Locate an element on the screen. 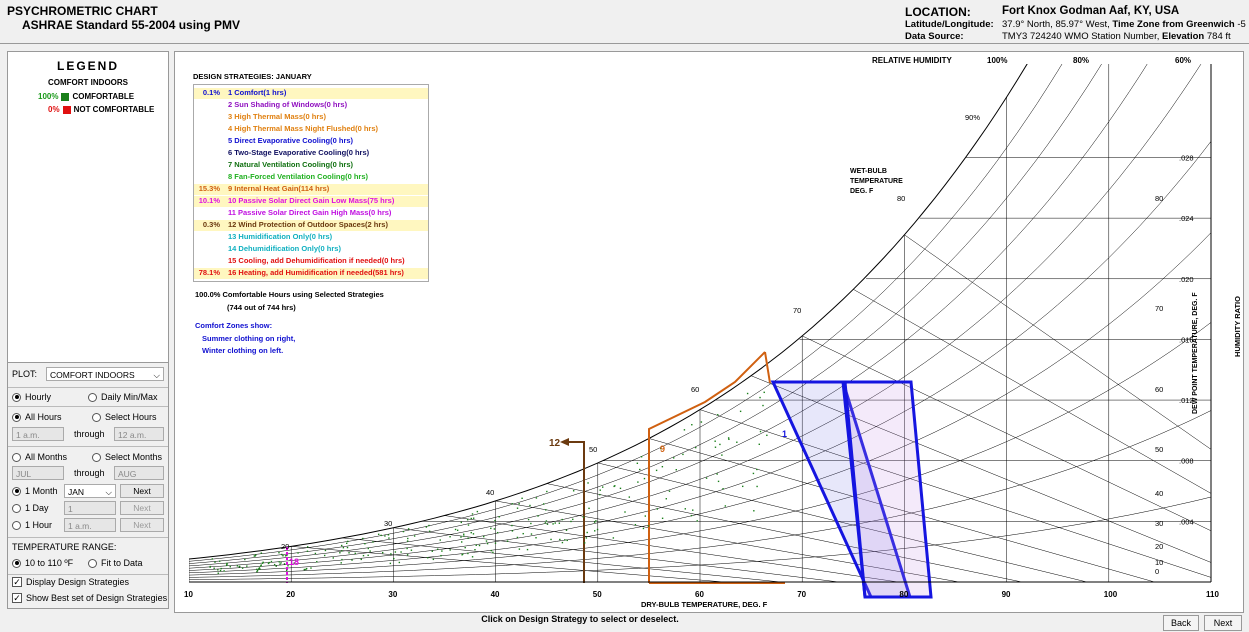 Image resolution: width=1249 pixels, height=632 pixels. zones-winter: Winter clothing on left. is located at coordinates (243, 350).